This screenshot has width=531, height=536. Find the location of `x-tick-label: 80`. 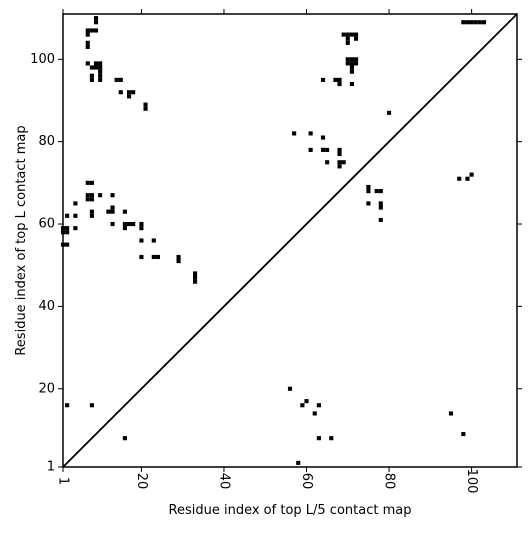

x-tick-label: 80 is located at coordinates (389, 481).